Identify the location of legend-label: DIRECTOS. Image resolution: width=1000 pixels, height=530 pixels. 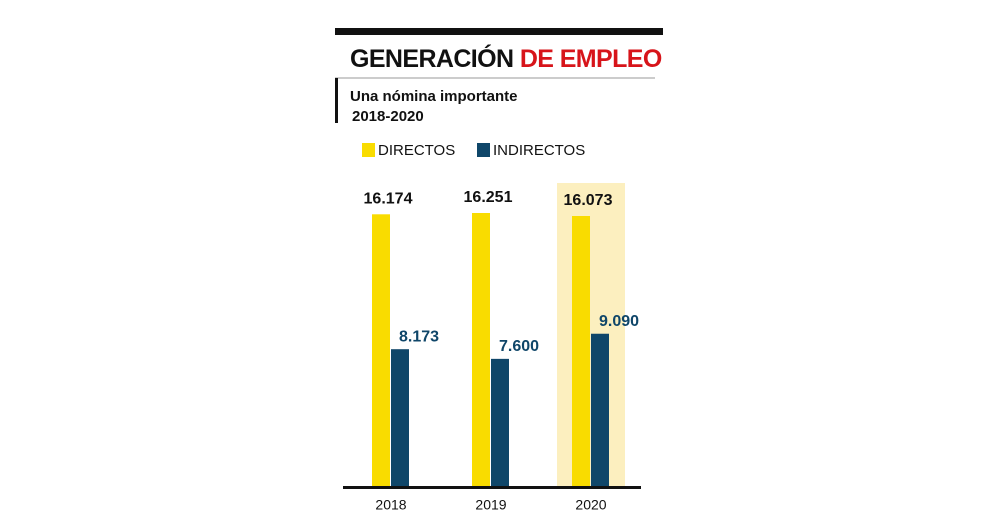
(416, 150).